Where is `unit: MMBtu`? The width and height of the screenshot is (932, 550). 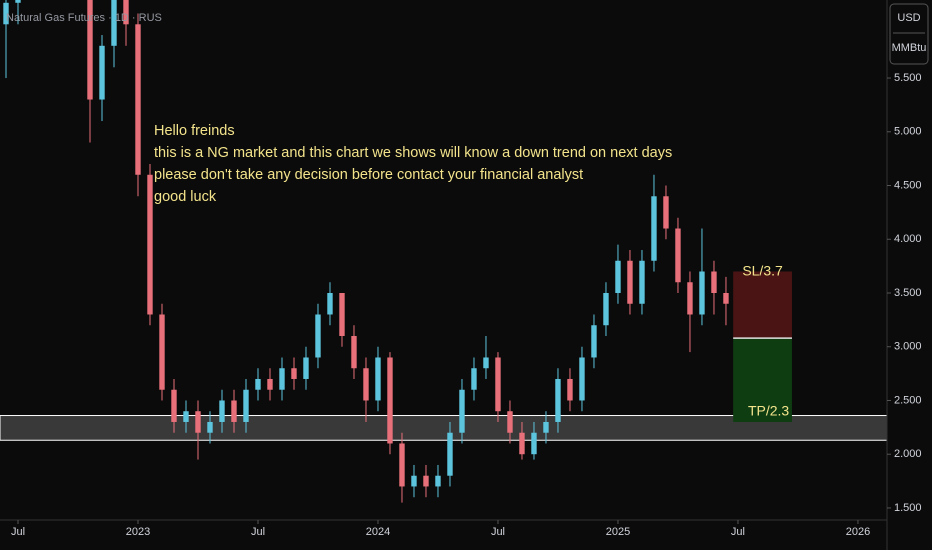 unit: MMBtu is located at coordinates (909, 48).